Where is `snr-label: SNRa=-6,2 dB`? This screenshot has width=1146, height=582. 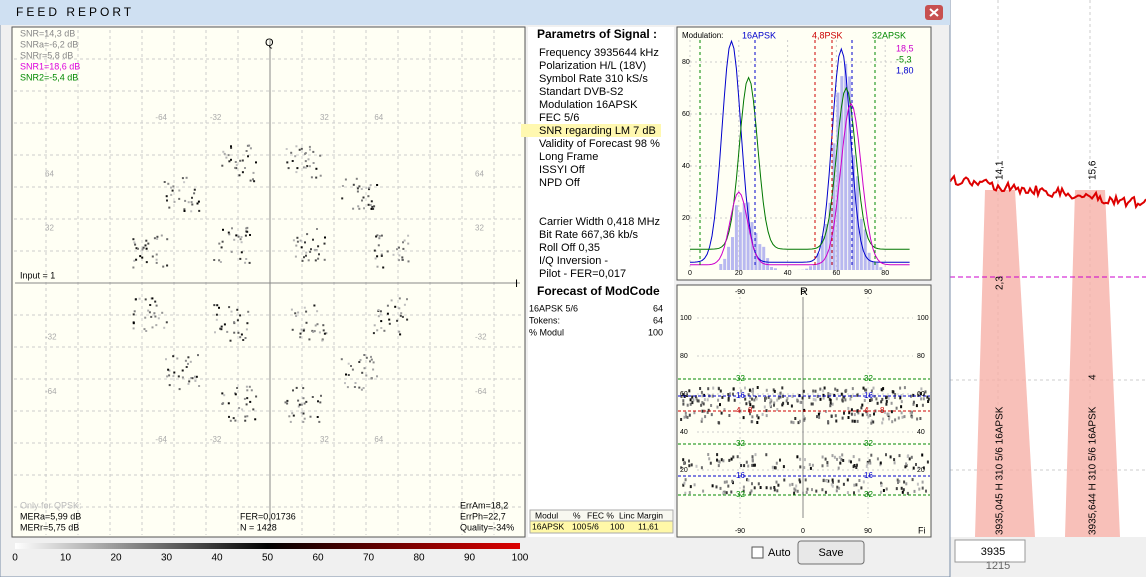
snr-label: SNRa=-6,2 dB is located at coordinates (49, 44).